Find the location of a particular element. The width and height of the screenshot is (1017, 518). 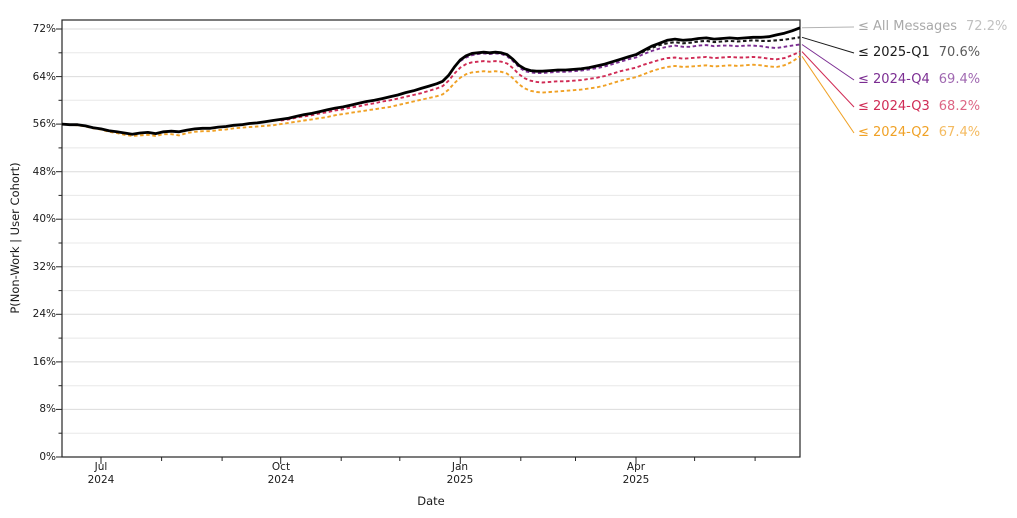

x-tick-label: Oct 2024 is located at coordinates (281, 473).